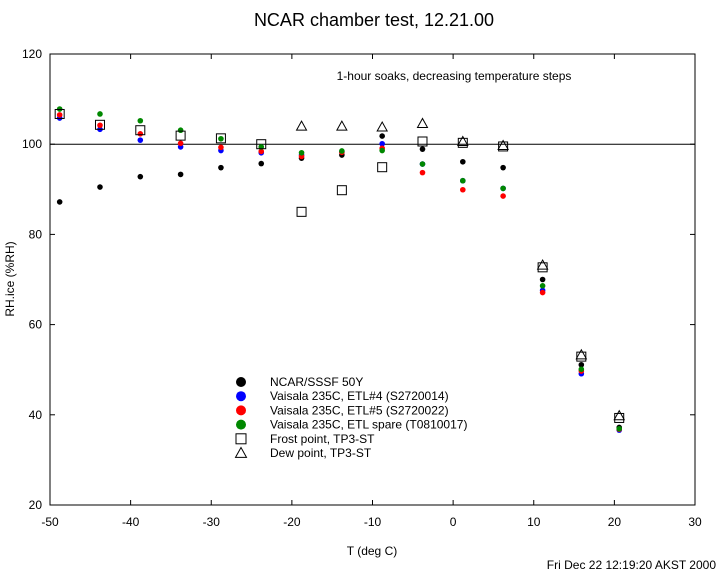  What do you see at coordinates (322, 439) in the screenshot?
I see `legend-label: Frost point, TP3-ST` at bounding box center [322, 439].